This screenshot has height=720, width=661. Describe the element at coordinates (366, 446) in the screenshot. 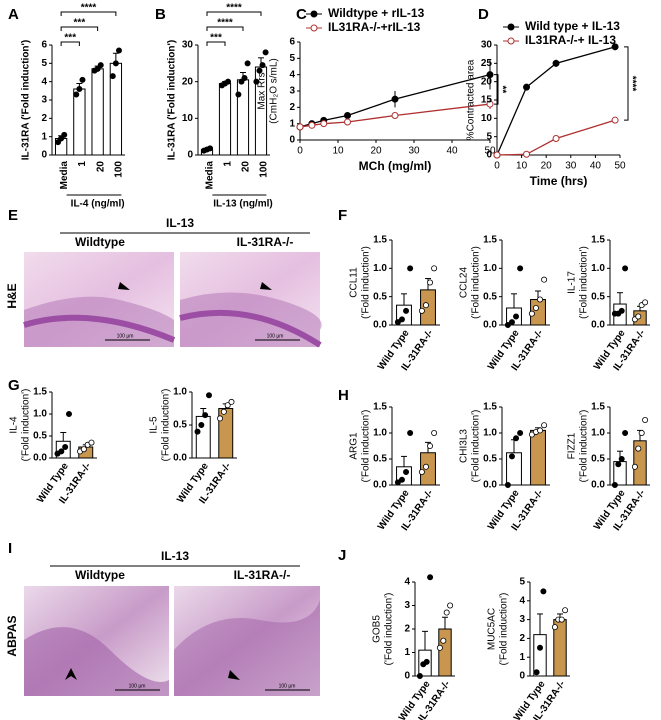

I see `y-axis-label: ('Fold induction')` at that location.